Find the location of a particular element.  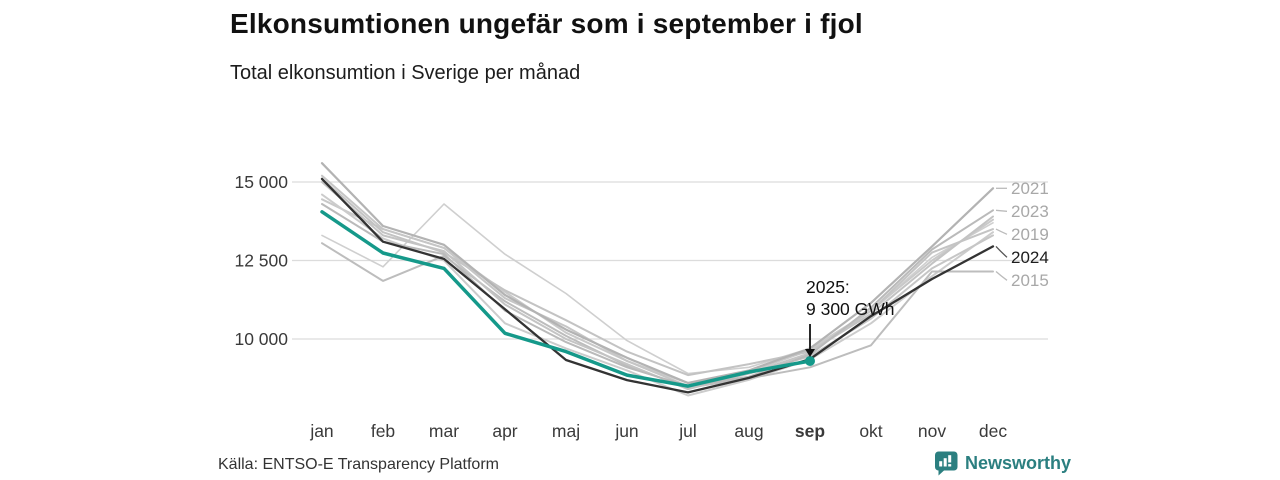

year-label-leader-2015 is located at coordinates (1001, 276).